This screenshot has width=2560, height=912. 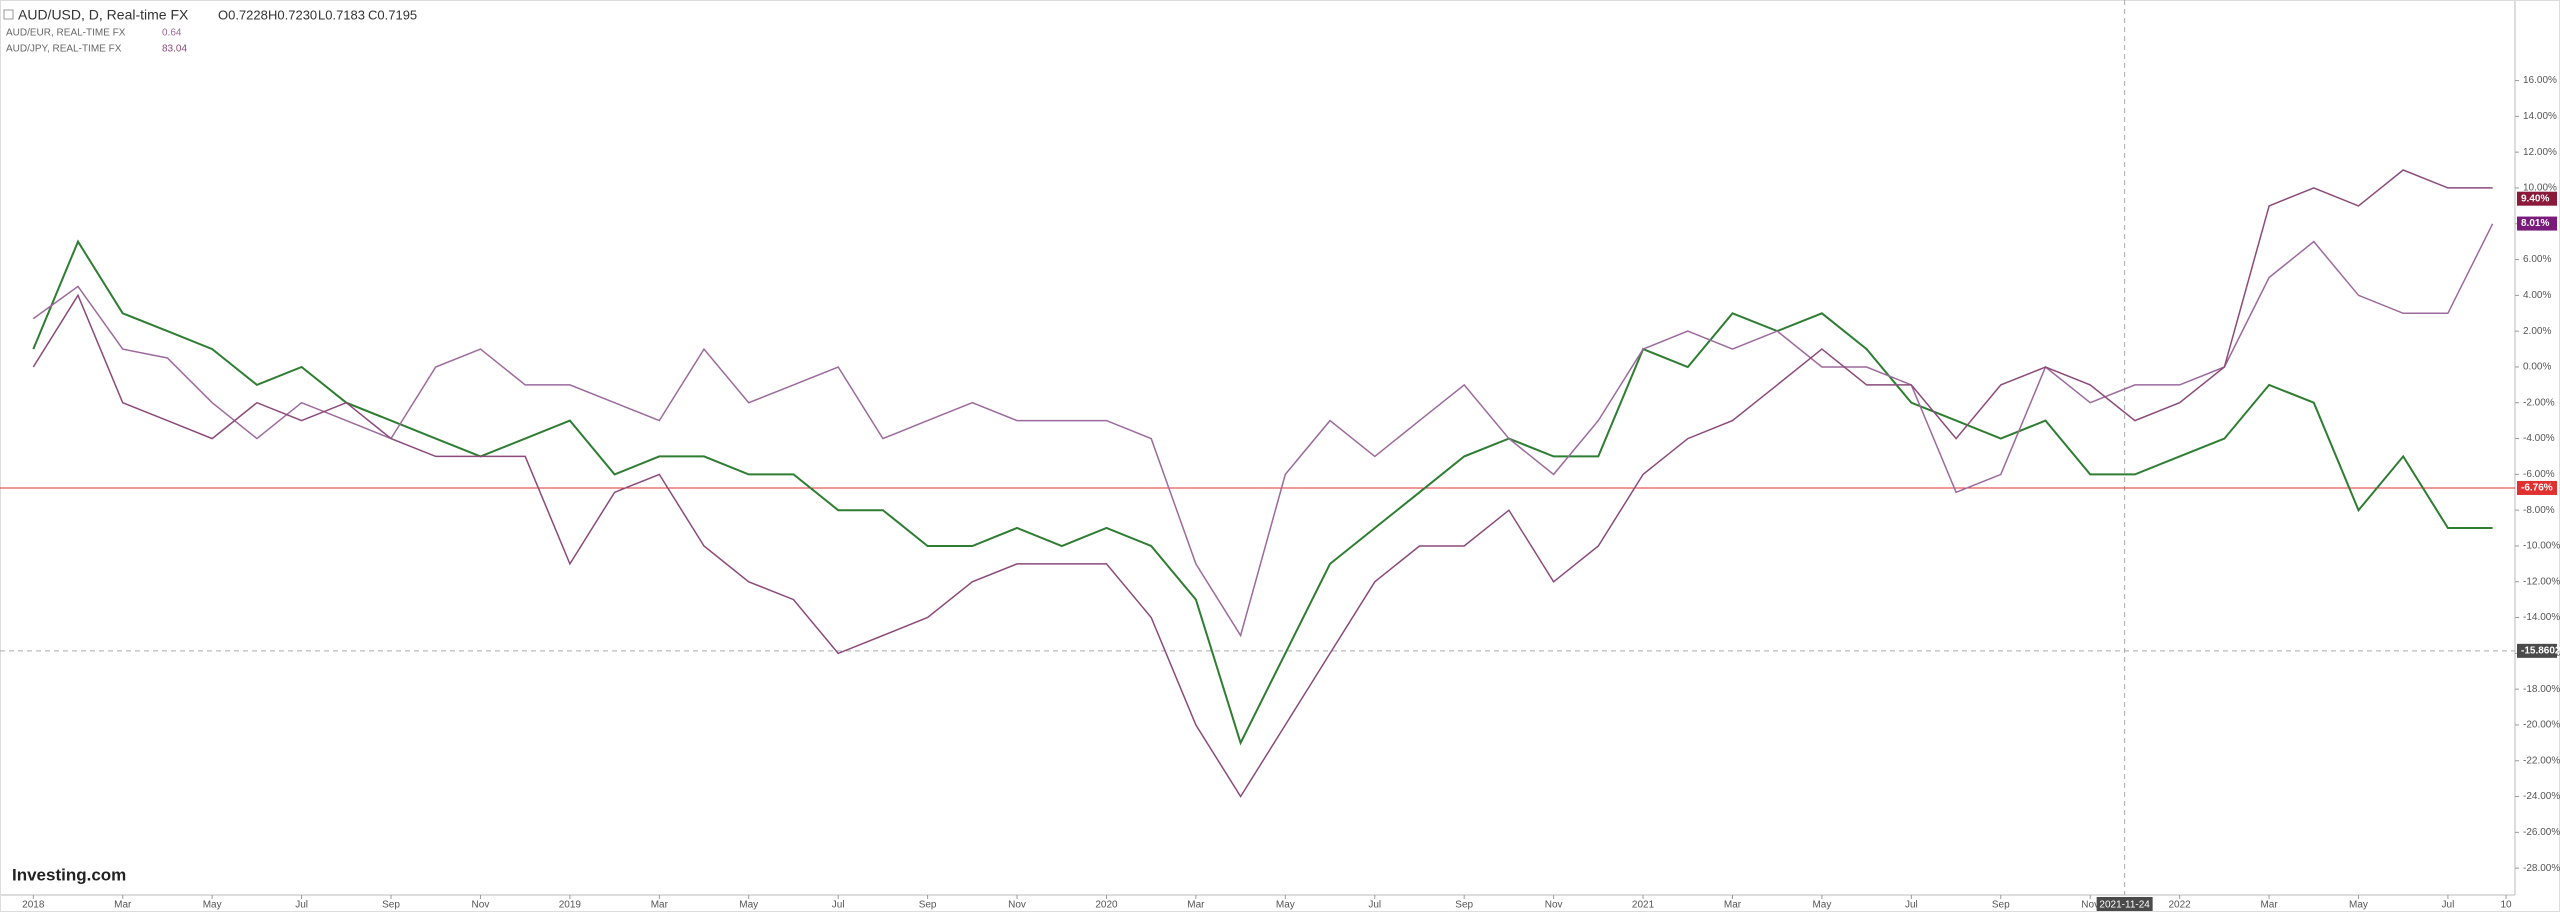 What do you see at coordinates (66, 33) in the screenshot?
I see `legend-entry: AUD/EUR, REAL-TIME FX` at bounding box center [66, 33].